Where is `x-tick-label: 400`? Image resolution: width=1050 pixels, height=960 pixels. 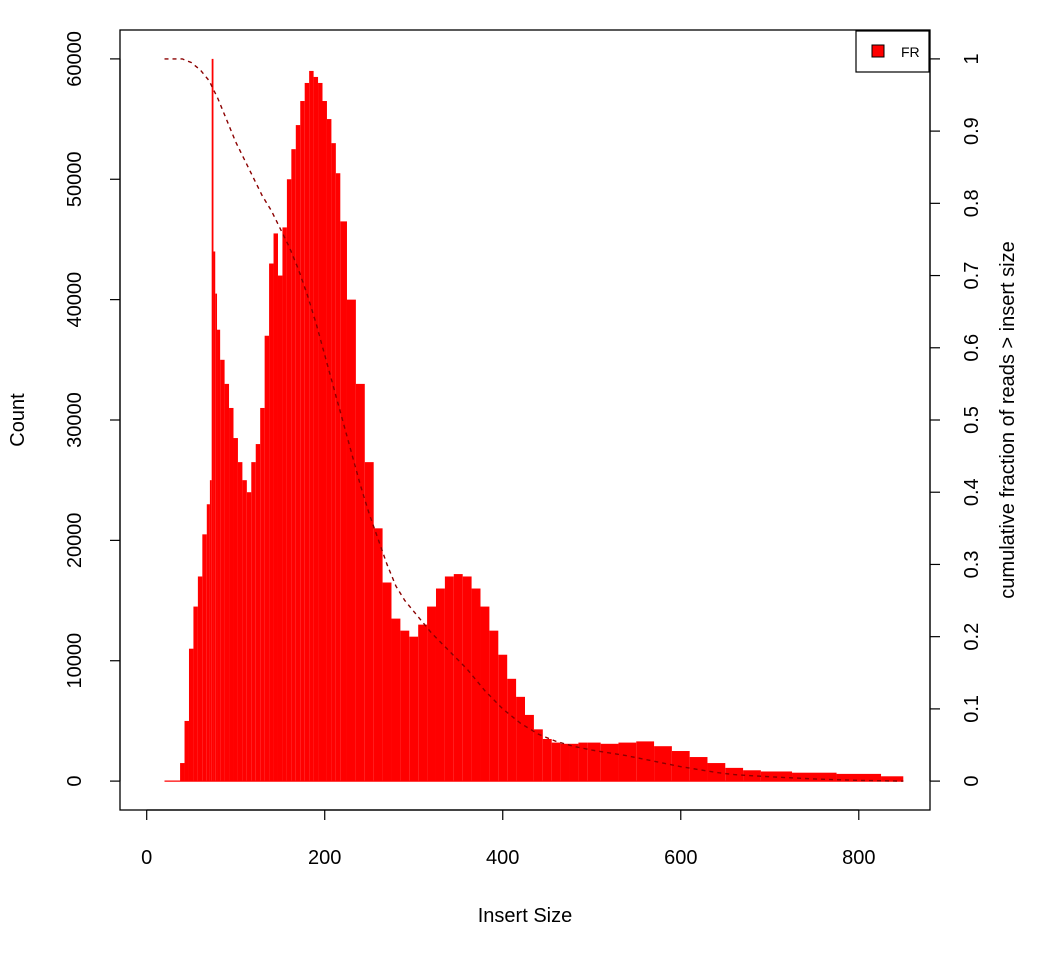 x-tick-label: 400 is located at coordinates (502, 858).